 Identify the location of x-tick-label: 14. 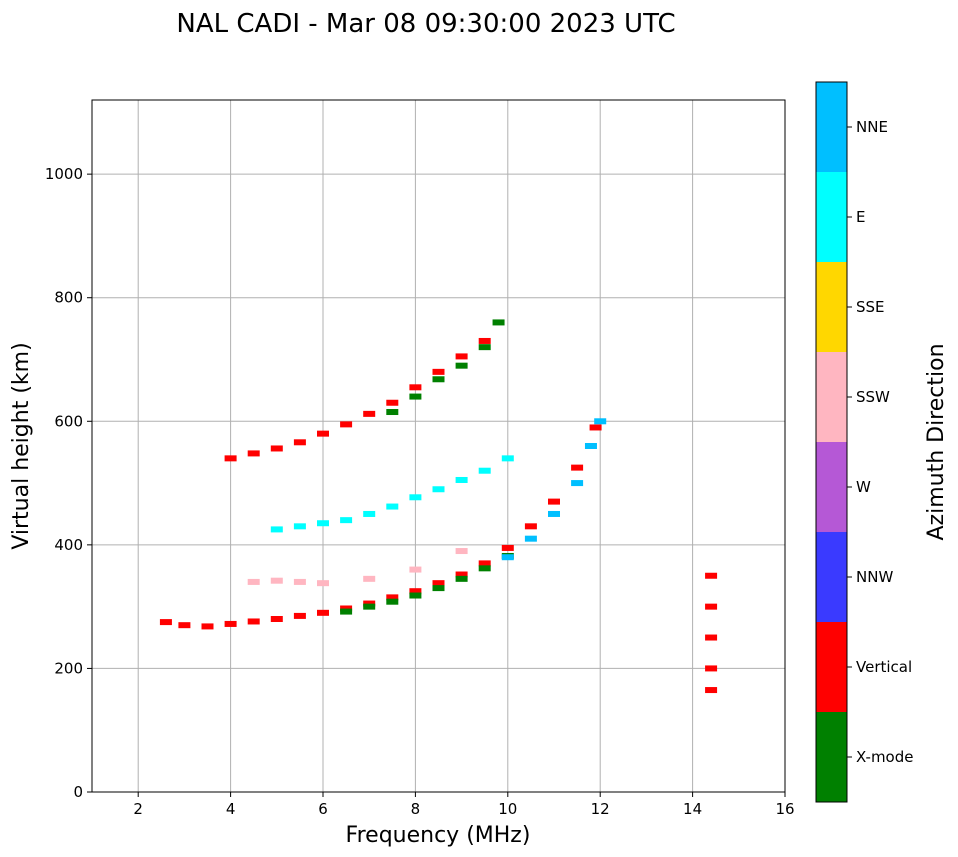
(692, 809).